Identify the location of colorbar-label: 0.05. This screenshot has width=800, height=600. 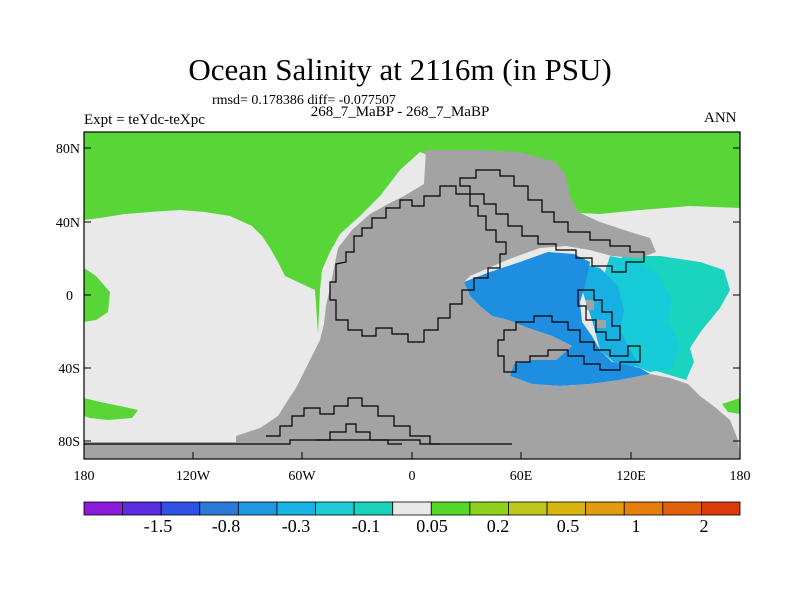
(432, 526).